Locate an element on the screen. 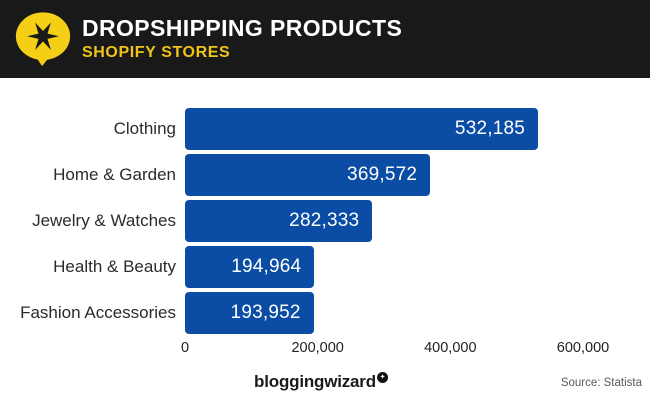 The height and width of the screenshot is (400, 650). x-axis-tick: 400,000 is located at coordinates (450, 348).